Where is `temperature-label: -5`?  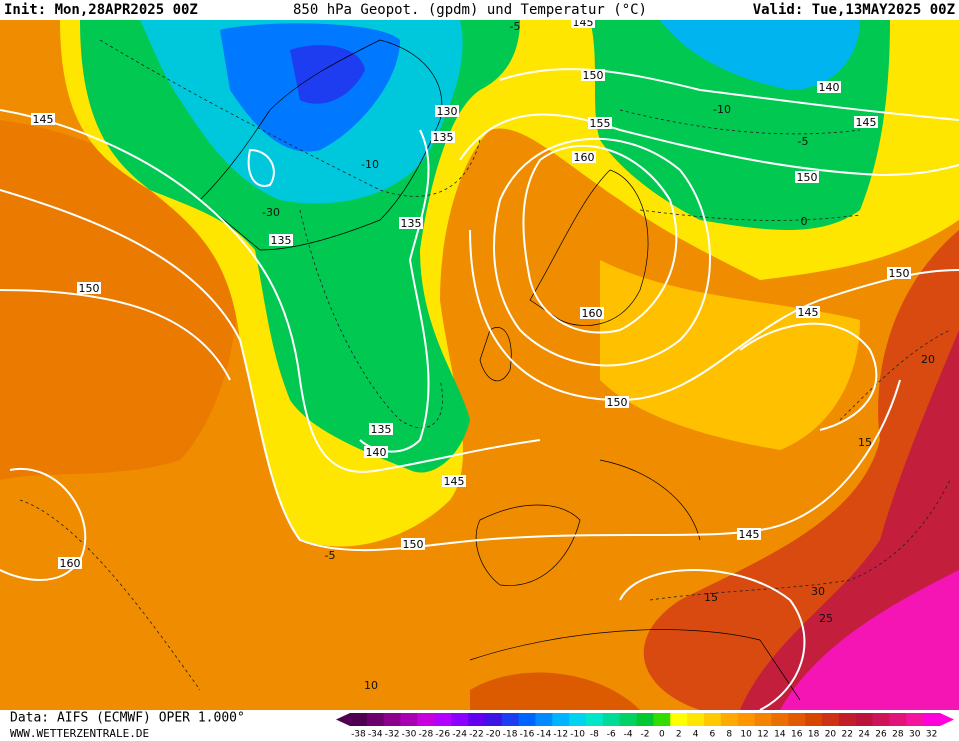
temperature-label: -5 is located at coordinates (330, 555).